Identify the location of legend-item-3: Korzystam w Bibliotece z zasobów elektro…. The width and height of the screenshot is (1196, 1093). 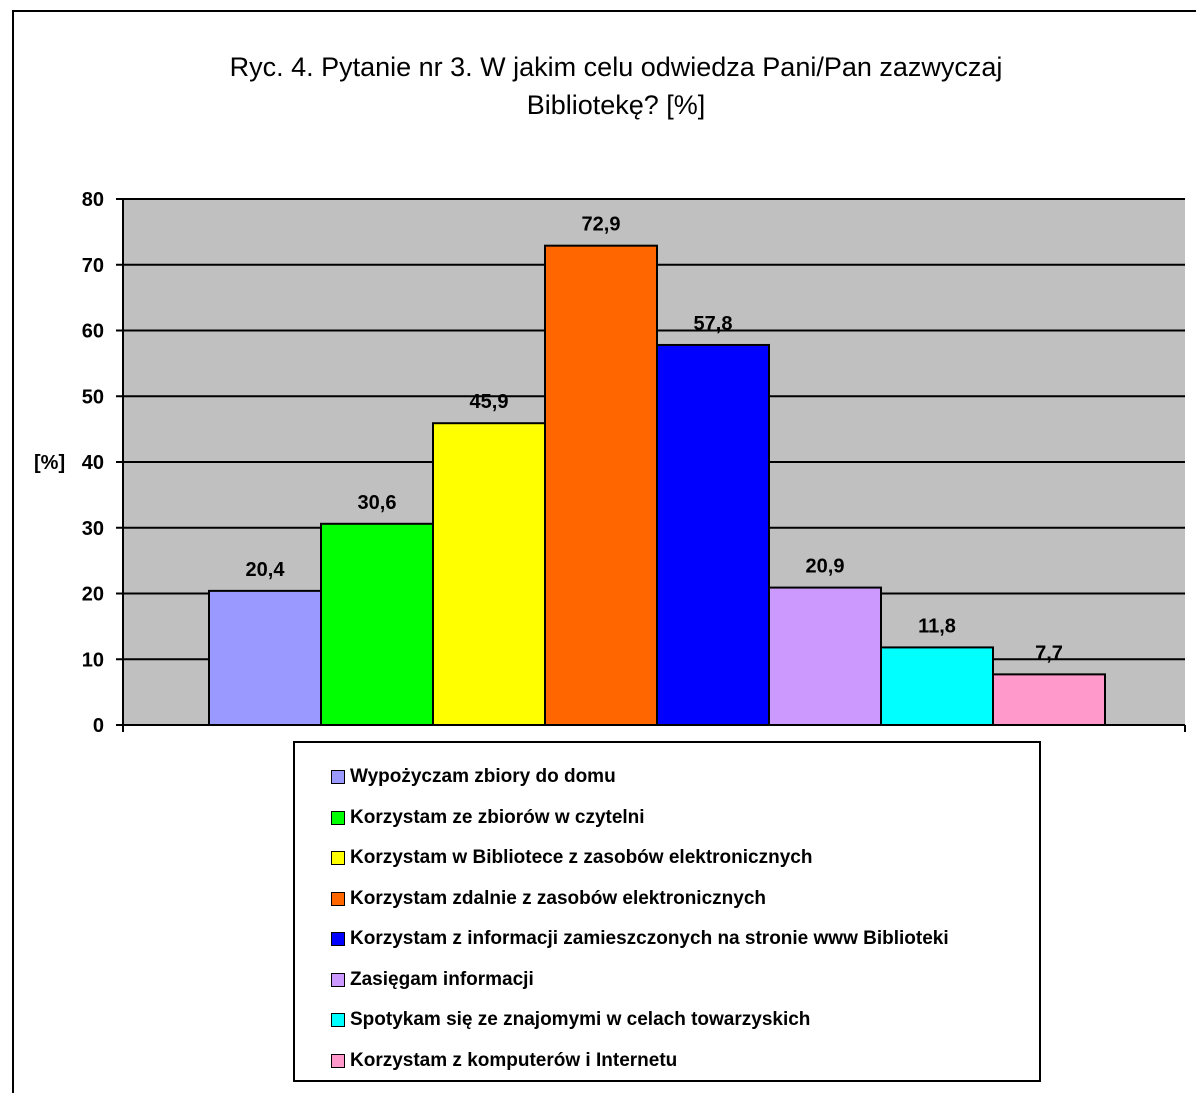
(667, 858).